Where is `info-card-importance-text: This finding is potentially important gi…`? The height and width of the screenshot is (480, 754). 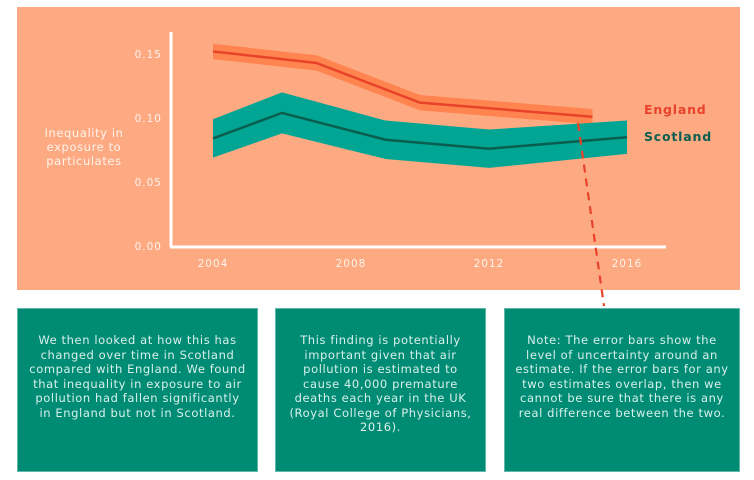
info-card-importance-text: This finding is potentially important gi… is located at coordinates (380, 383).